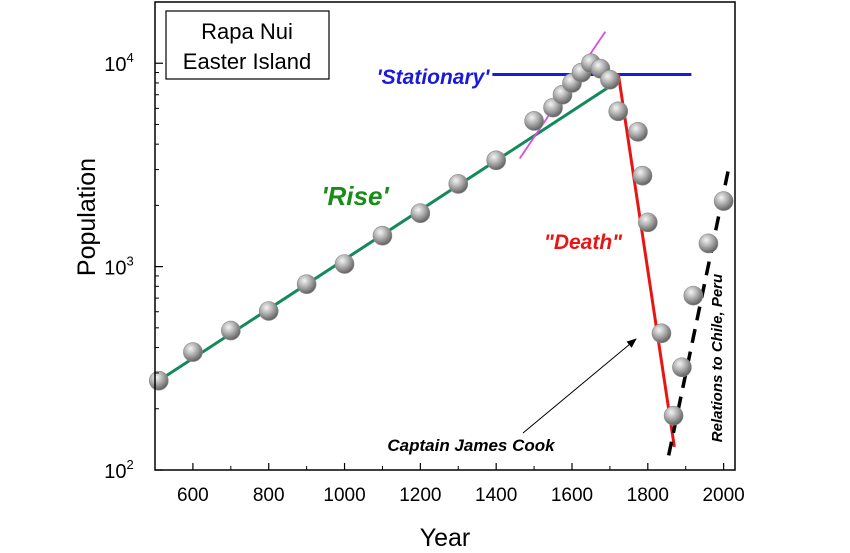 This screenshot has width=850, height=553. I want to click on annotation-death: "Death", so click(583, 242).